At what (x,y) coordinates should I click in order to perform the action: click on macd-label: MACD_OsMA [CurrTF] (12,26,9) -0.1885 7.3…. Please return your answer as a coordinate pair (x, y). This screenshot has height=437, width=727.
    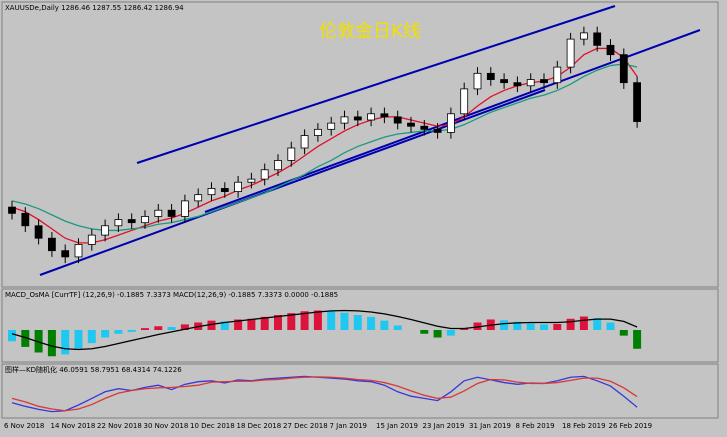
    Looking at the image, I should click on (171, 295).